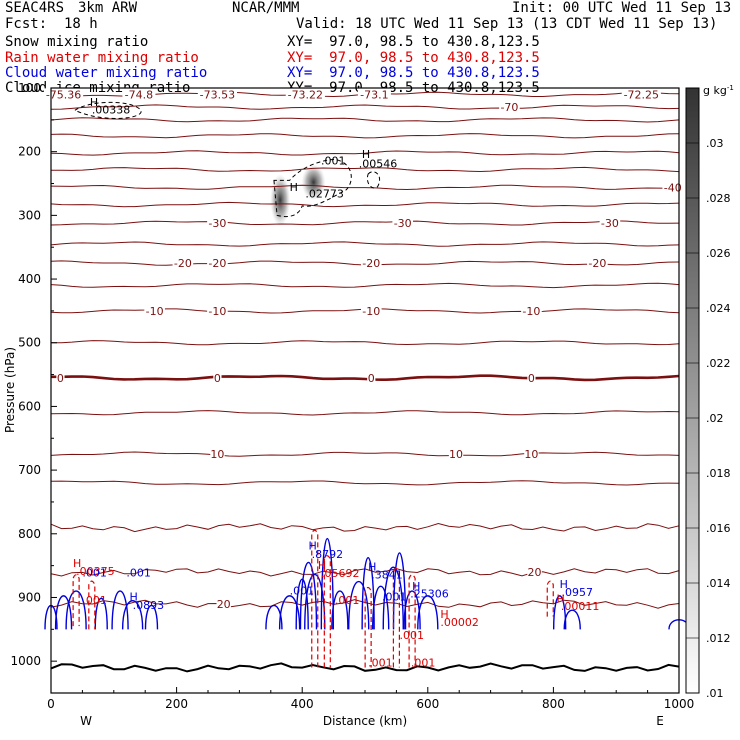  I want to click on max-value-label: .00375, so click(95, 571).